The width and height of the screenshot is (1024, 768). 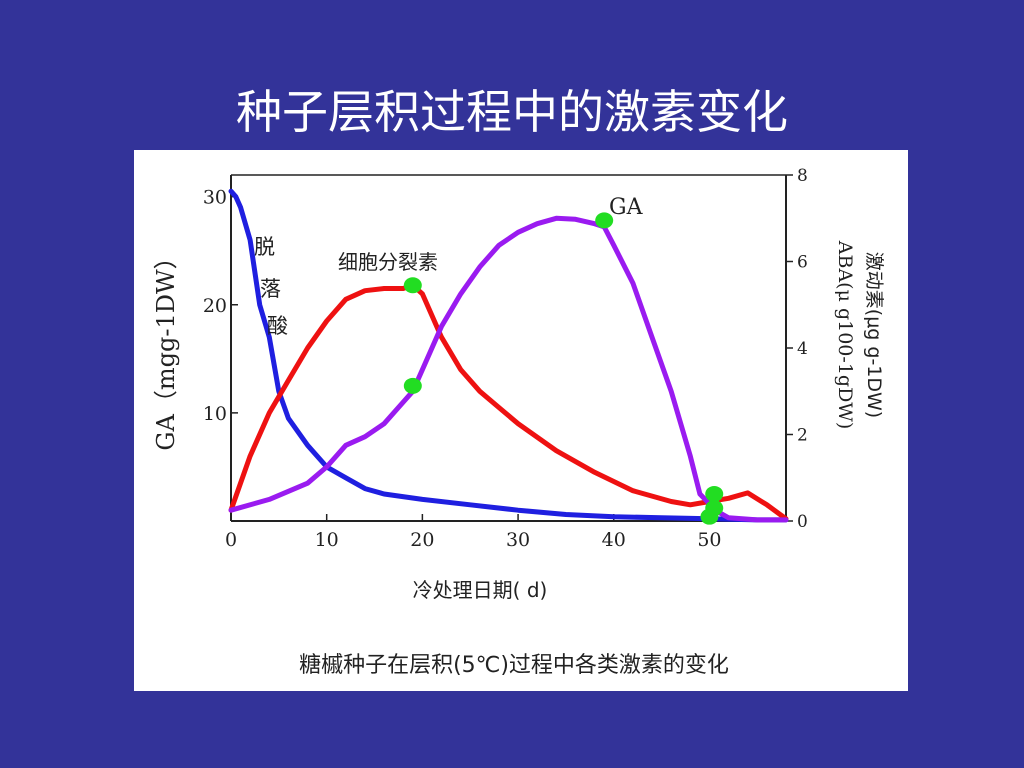 I want to click on chart-markers-layer, so click(x=563, y=368).